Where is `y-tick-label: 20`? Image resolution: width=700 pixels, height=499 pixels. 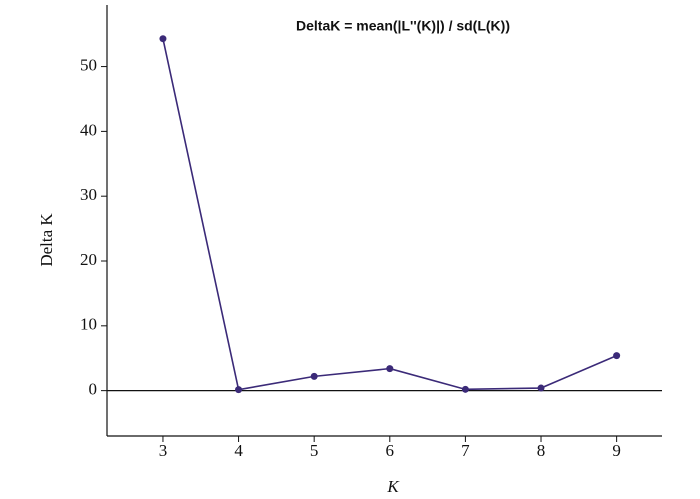 y-tick-label: 20 is located at coordinates (88, 259).